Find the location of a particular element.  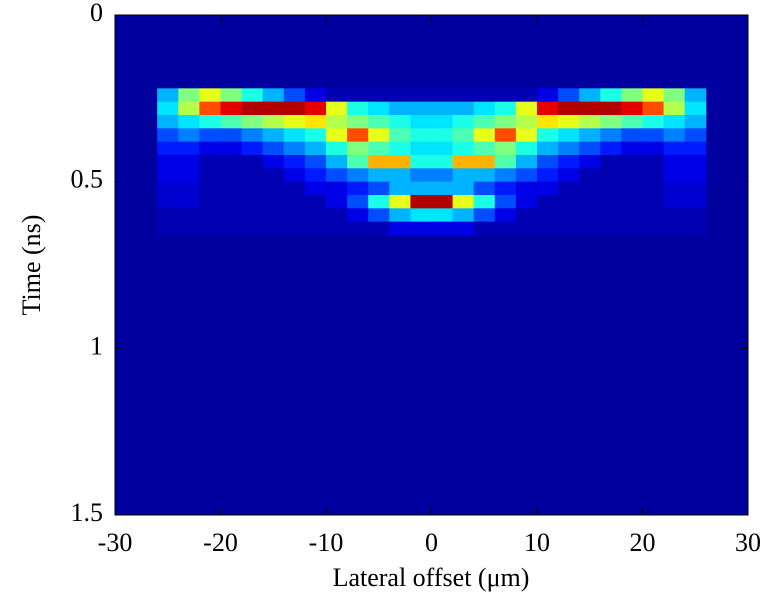

x-tick-label: 30 is located at coordinates (748, 542).